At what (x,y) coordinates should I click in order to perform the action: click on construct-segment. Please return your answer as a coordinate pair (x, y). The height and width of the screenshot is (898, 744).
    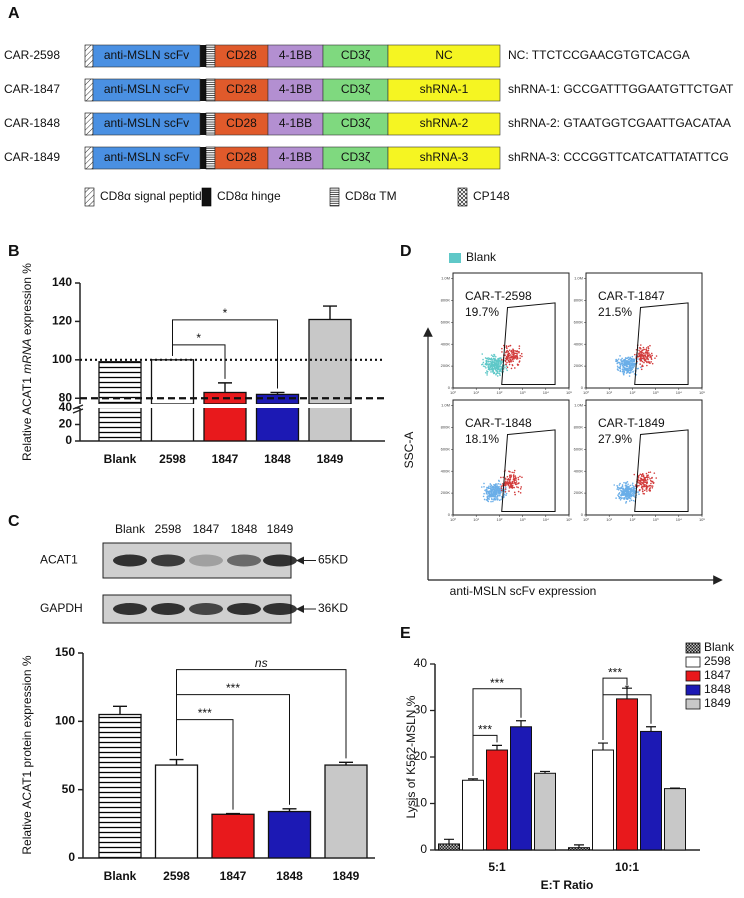
    Looking at the image, I should click on (444, 158).